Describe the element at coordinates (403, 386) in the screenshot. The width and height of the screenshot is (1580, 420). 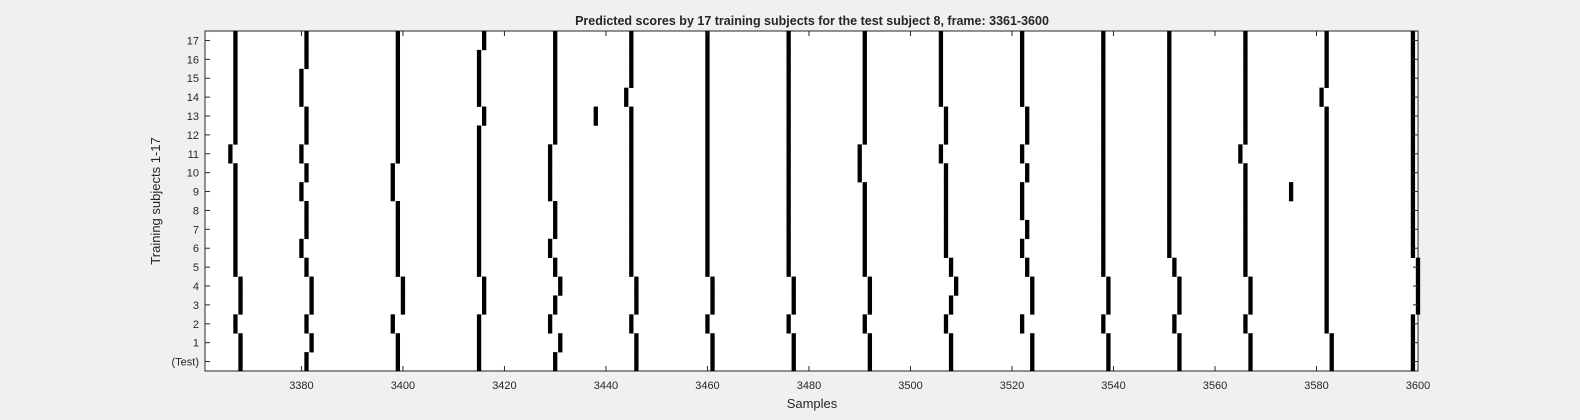
I see `x-tick-label: 3400` at that location.